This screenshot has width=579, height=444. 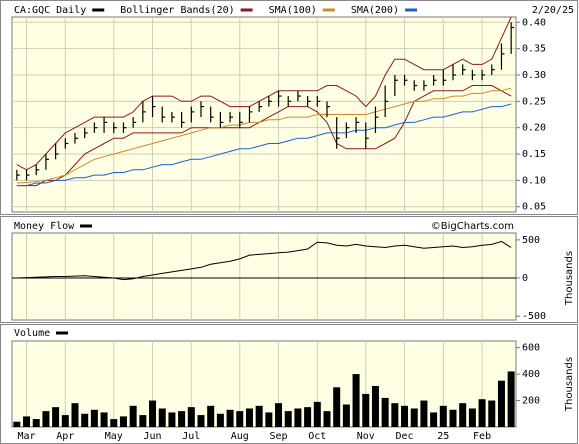 I want to click on legend-label: SMA(100), so click(x=293, y=10).